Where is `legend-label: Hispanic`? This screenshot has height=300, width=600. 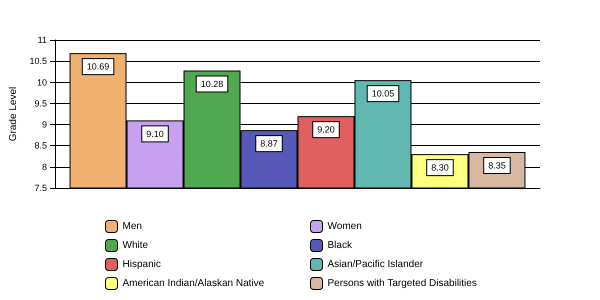
legend-label: Hispanic is located at coordinates (141, 264).